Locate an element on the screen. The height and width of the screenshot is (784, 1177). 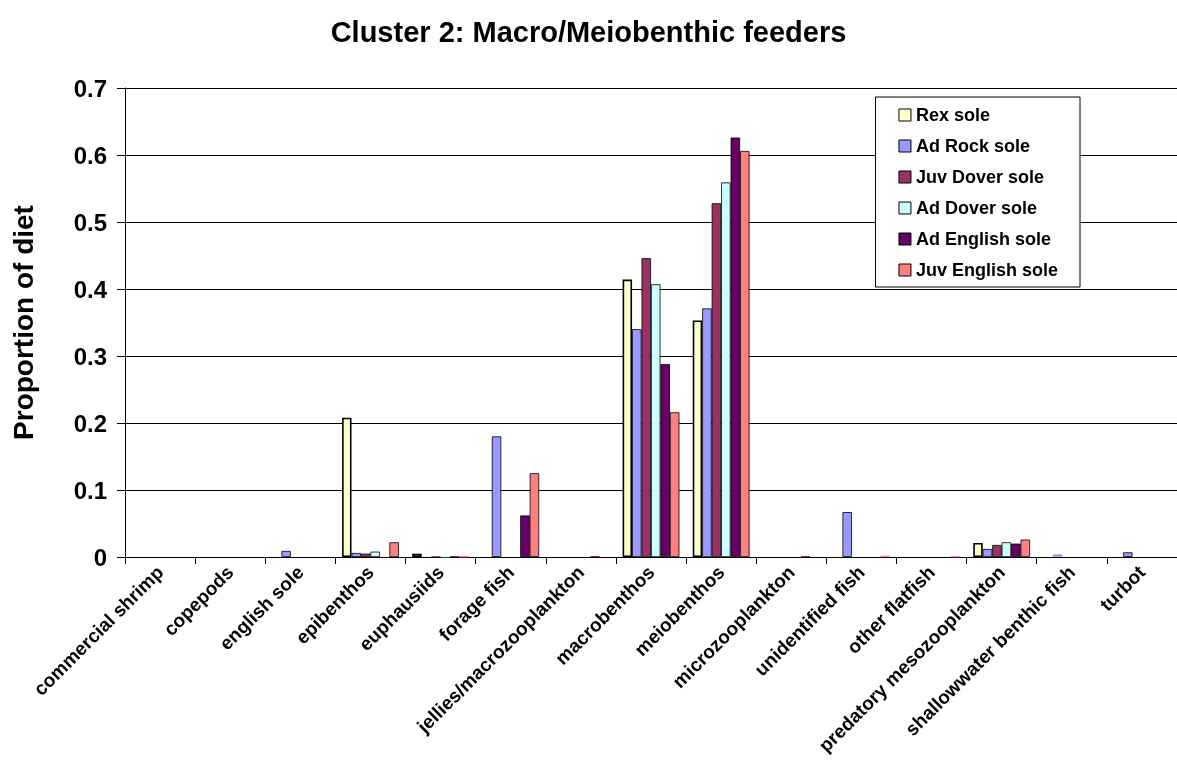
legend-label: Ad Dover sole is located at coordinates (976, 208).